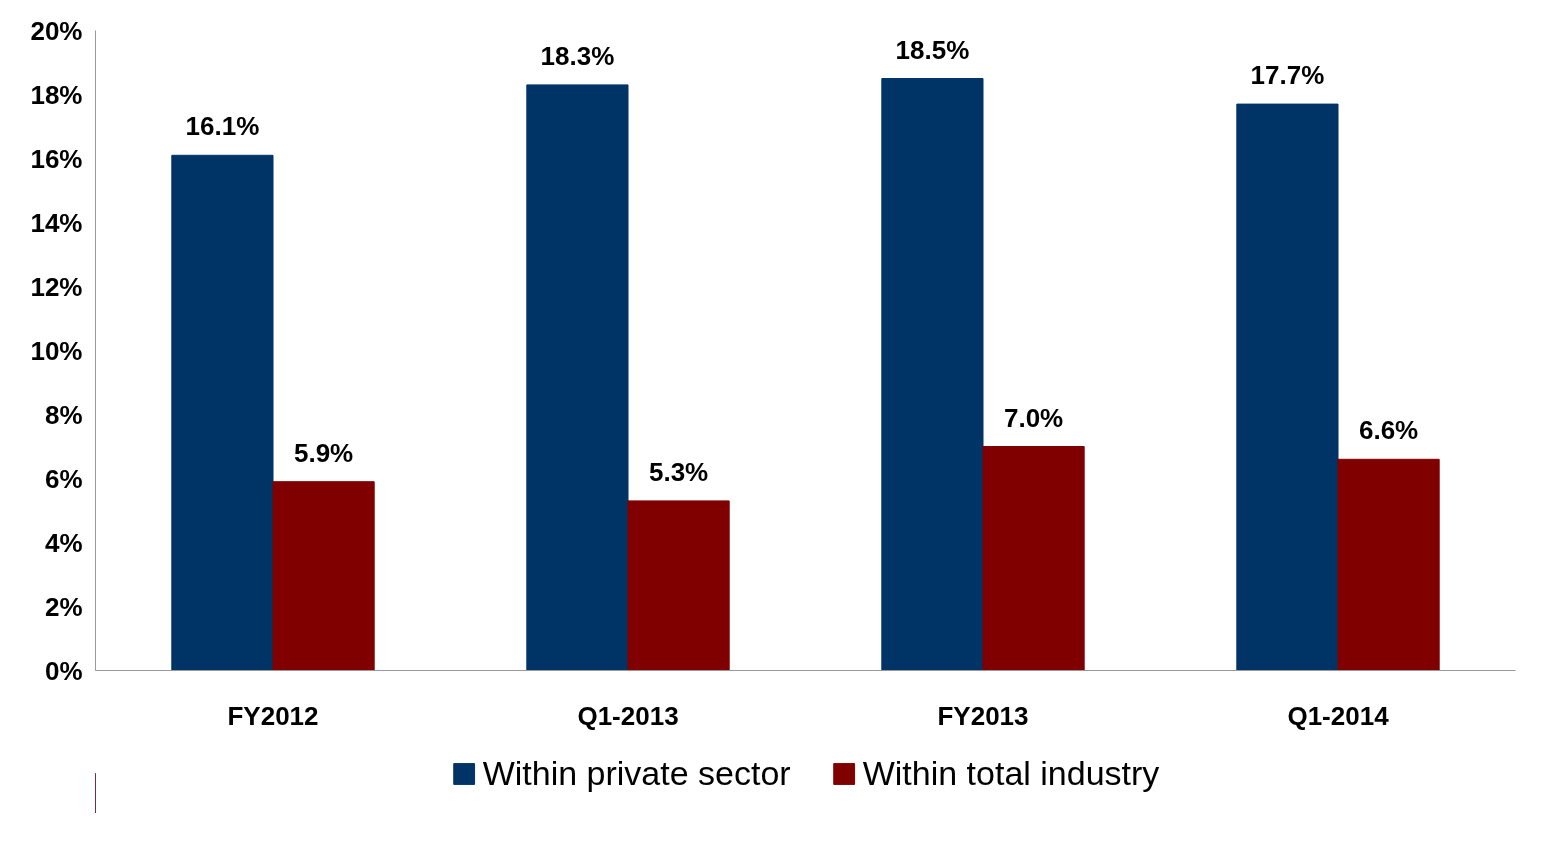 The height and width of the screenshot is (842, 1543). I want to click on data-label: 7.0%, so click(1033, 417).